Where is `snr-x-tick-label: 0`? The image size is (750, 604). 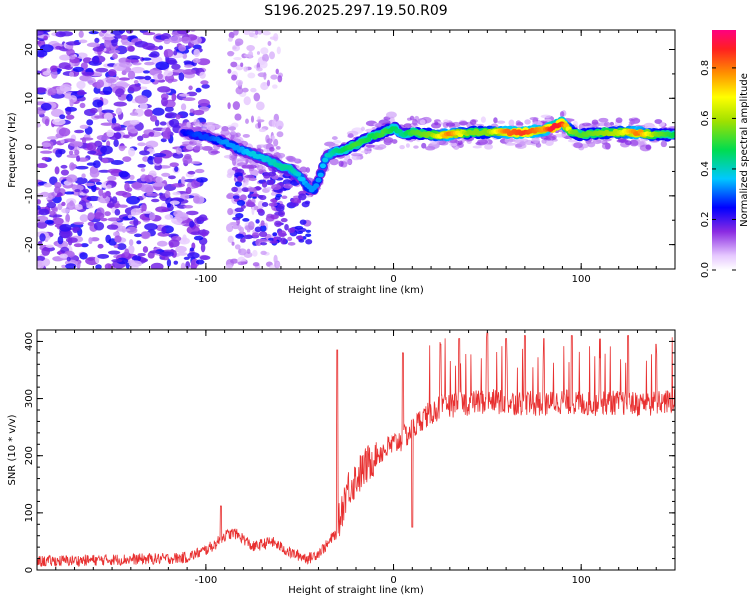
snr-x-tick-label: 0 is located at coordinates (393, 580).